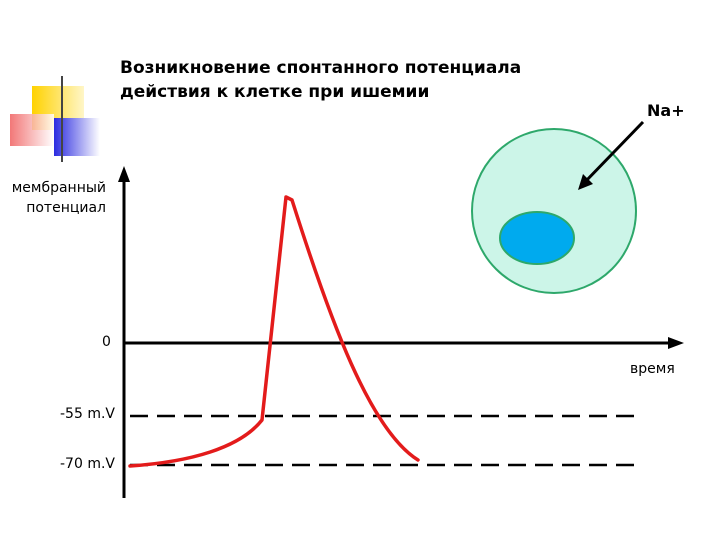 The image size is (720, 540). Describe the element at coordinates (66, 208) in the screenshot. I see `y-axis-label-line-2: потенциал` at that location.